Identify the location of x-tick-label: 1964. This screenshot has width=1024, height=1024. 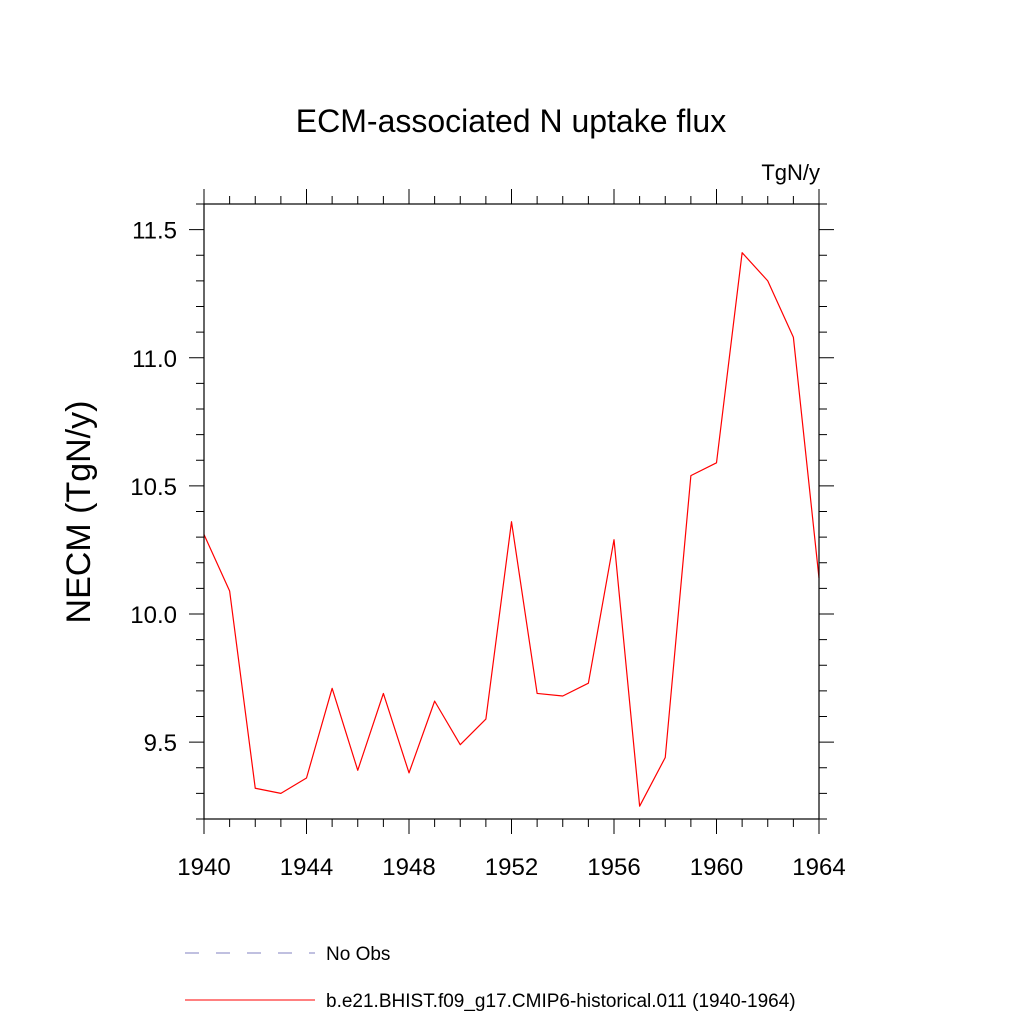
(818, 867).